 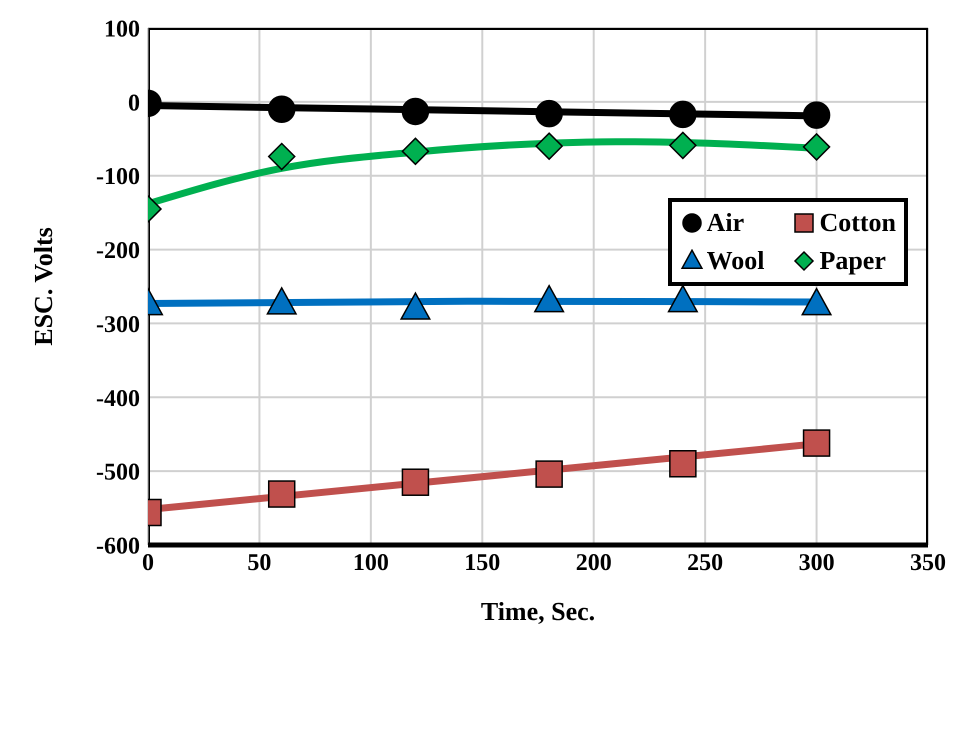 What do you see at coordinates (118, 547) in the screenshot?
I see `y-tick-label: -600` at bounding box center [118, 547].